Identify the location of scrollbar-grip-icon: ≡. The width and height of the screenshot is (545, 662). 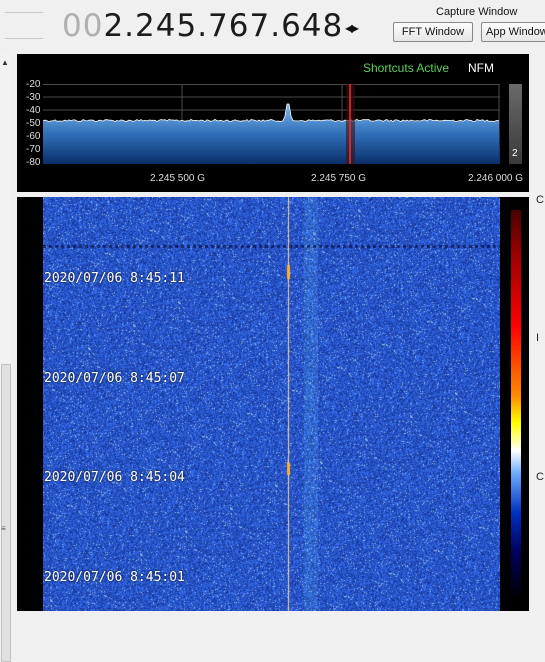
(3, 528).